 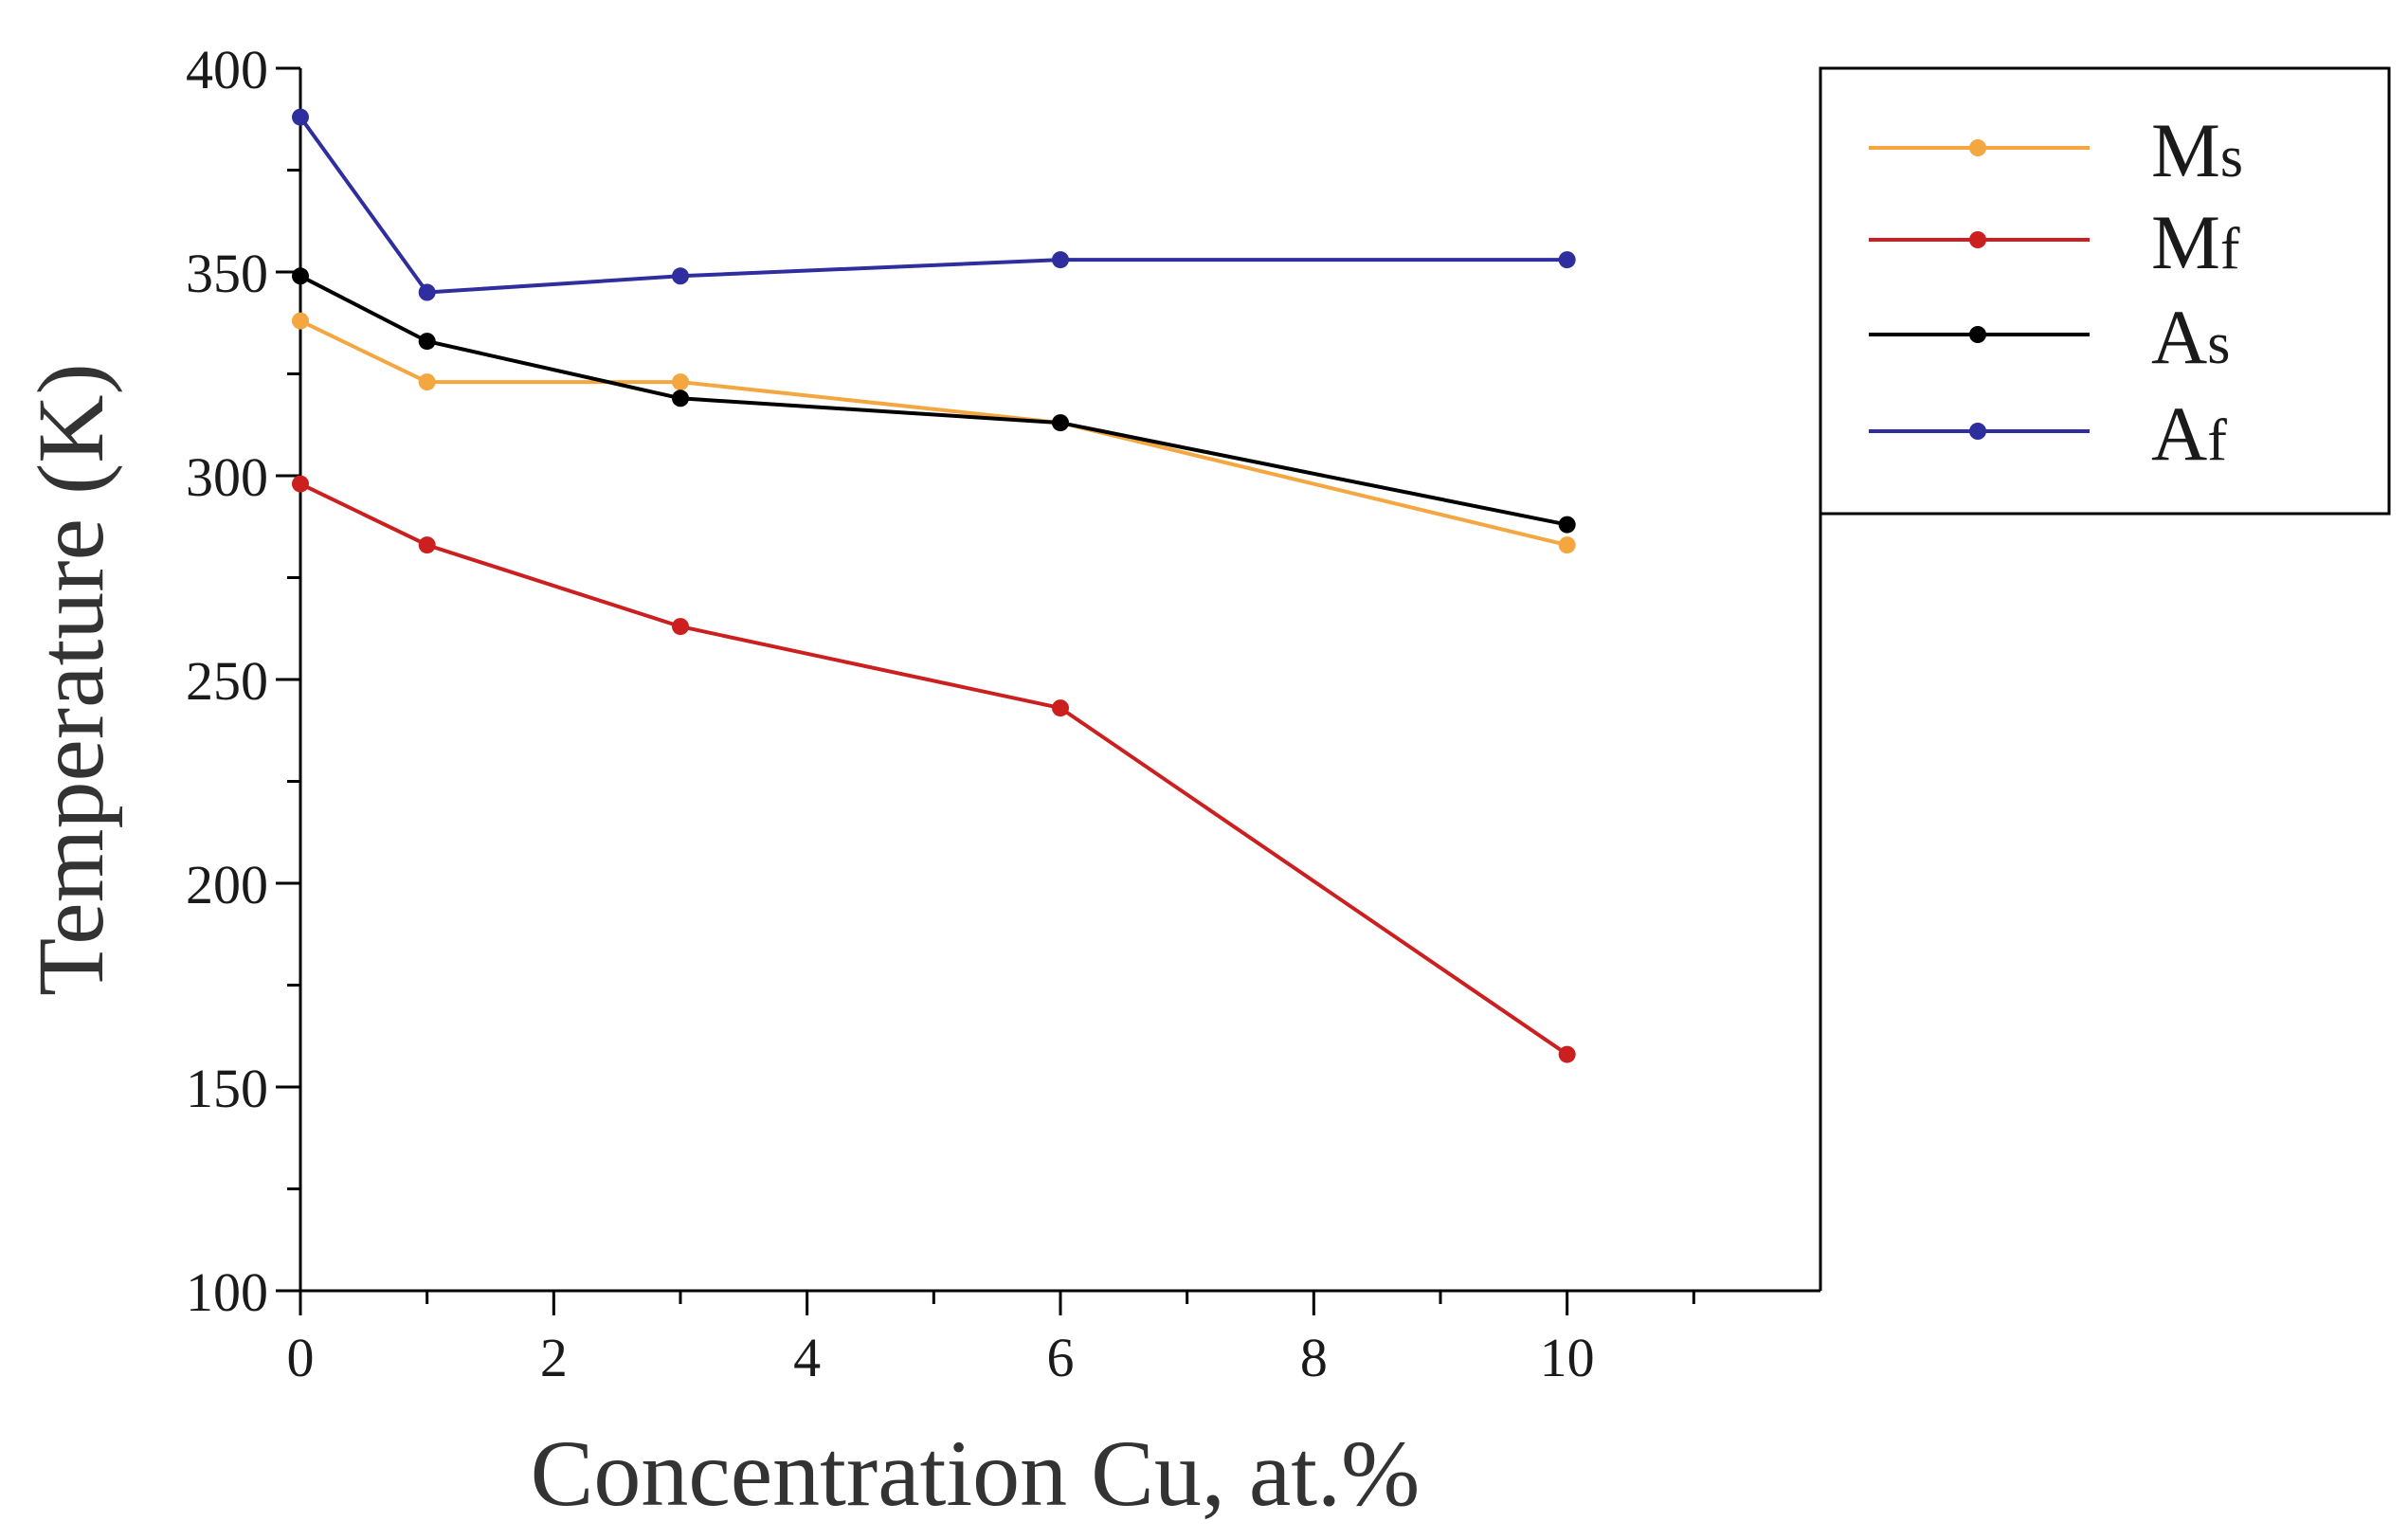 I want to click on x-tick-label: 4, so click(x=807, y=1357).